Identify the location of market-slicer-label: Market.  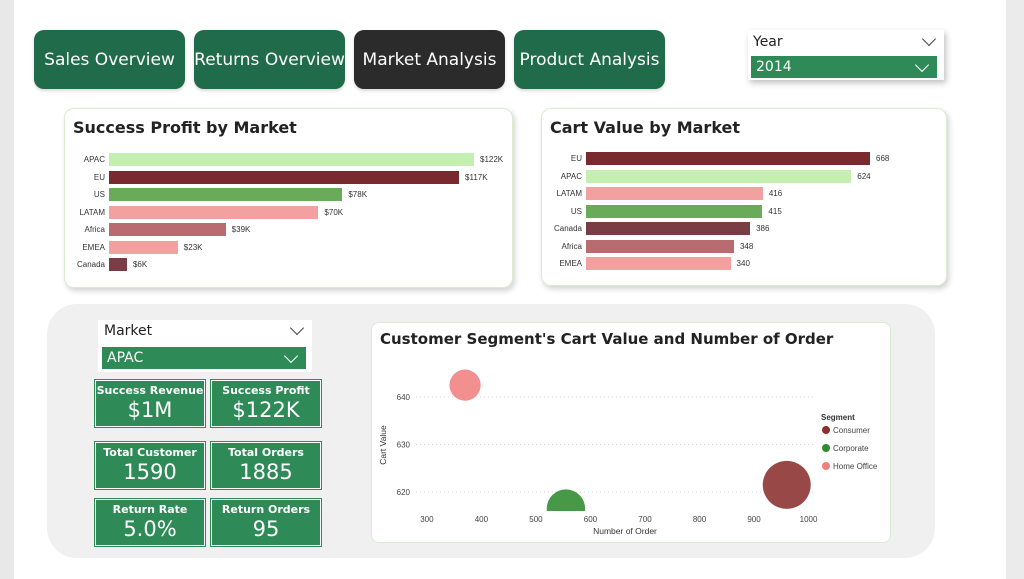
(128, 331).